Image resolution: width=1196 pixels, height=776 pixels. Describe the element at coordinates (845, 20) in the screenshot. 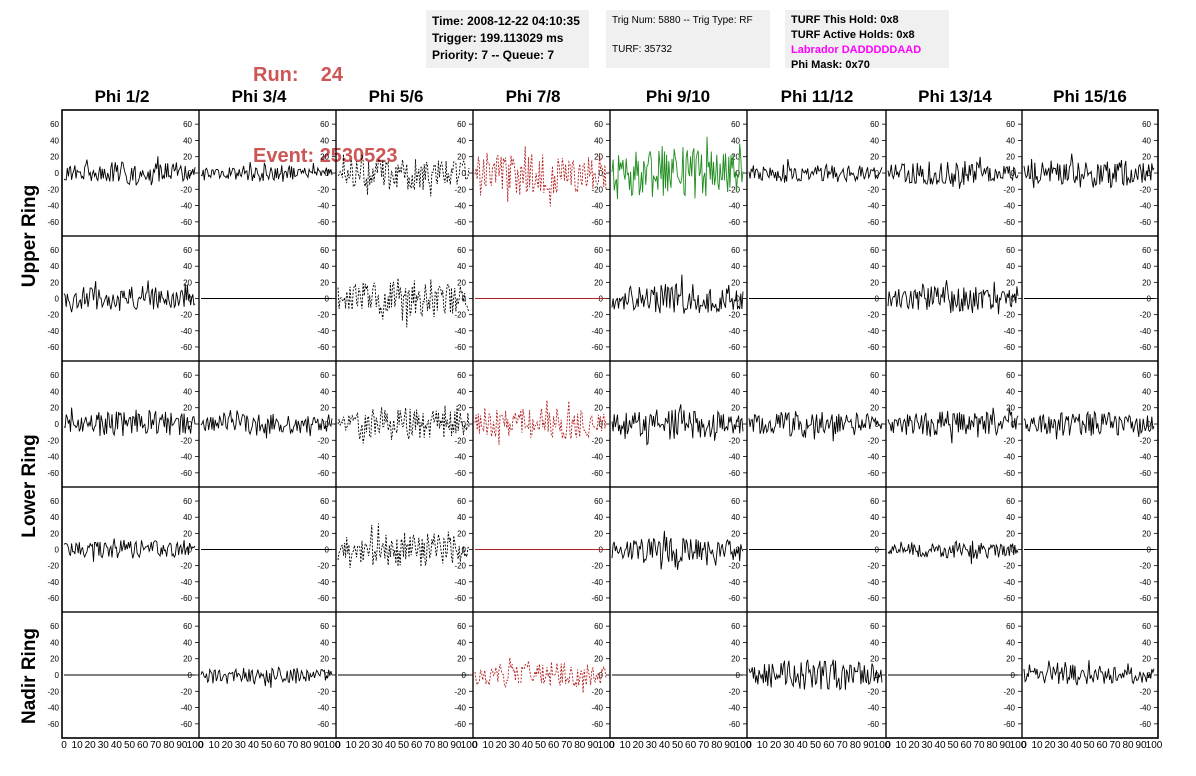

I see `turf-this-hold-text: TURF This Hold: 0x8` at that location.